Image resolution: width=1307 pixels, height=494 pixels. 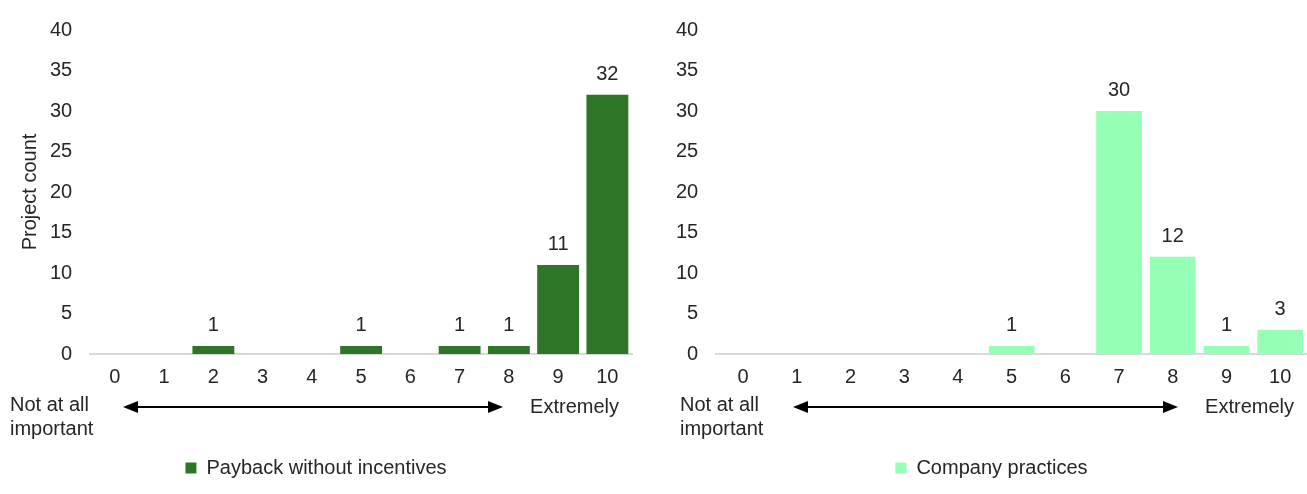 What do you see at coordinates (1119, 89) in the screenshot?
I see `data-label: 30` at bounding box center [1119, 89].